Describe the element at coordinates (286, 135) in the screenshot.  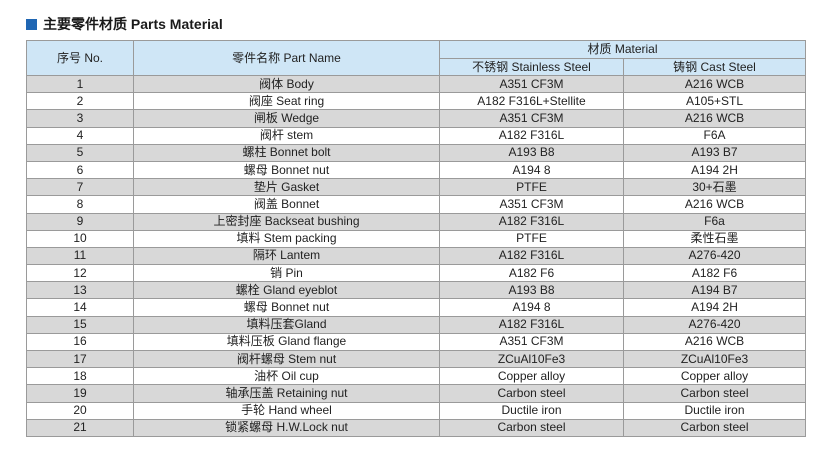
I see `cell-part-name: 阀杆 stem` at that location.